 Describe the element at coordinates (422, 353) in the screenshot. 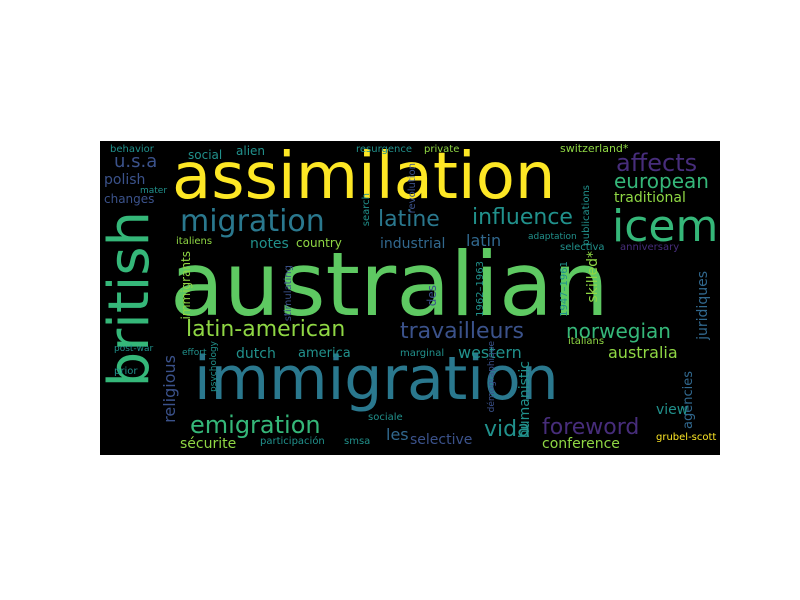

I see `word: marginal` at that location.